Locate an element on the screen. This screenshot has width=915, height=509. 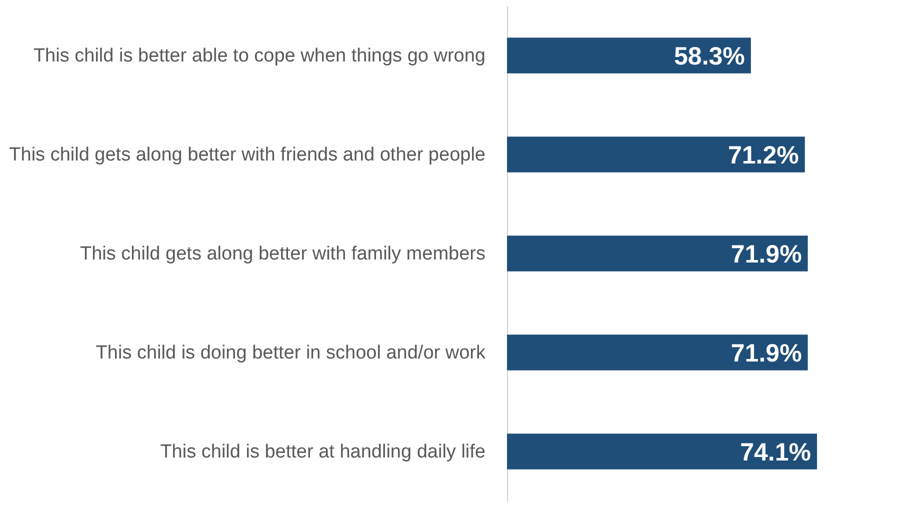
y-tick-label: This child is better able to cope when things go wrong is located at coordinates (259, 56).